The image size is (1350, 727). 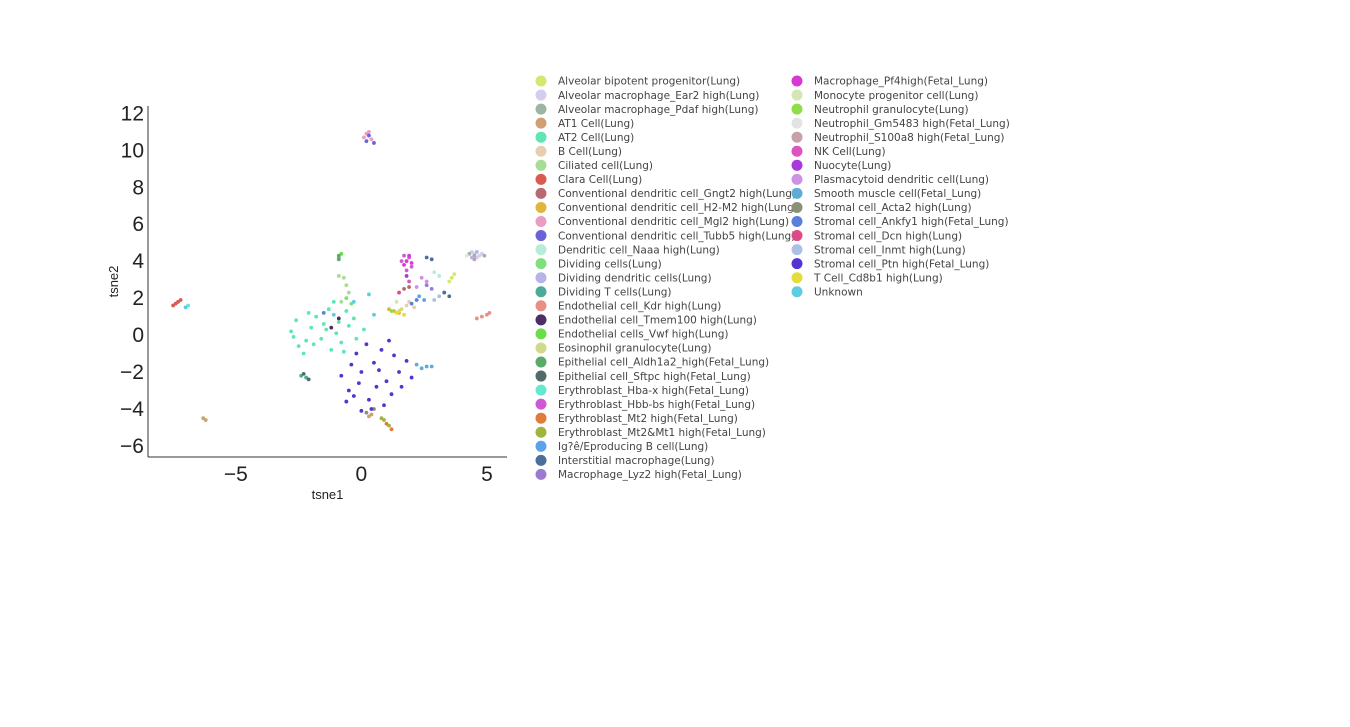 What do you see at coordinates (838, 151) in the screenshot?
I see `legend-item: NK Cell(Lung)` at bounding box center [838, 151].